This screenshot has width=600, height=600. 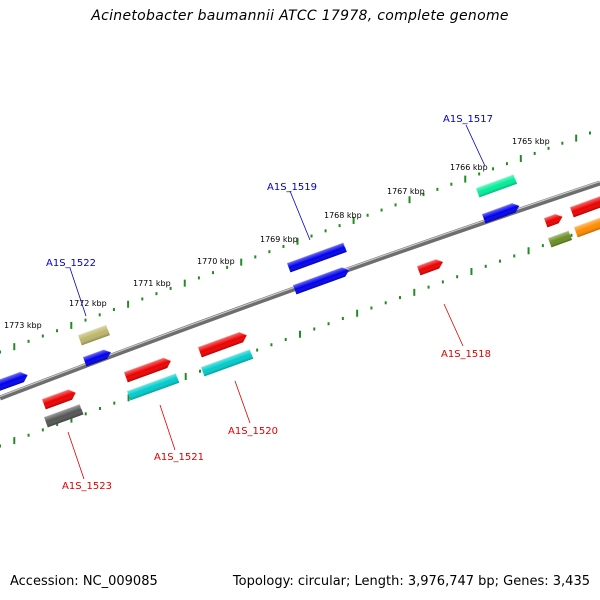 What do you see at coordinates (179, 457) in the screenshot?
I see `gene-label-a1s-1521: A1S_1521` at bounding box center [179, 457].